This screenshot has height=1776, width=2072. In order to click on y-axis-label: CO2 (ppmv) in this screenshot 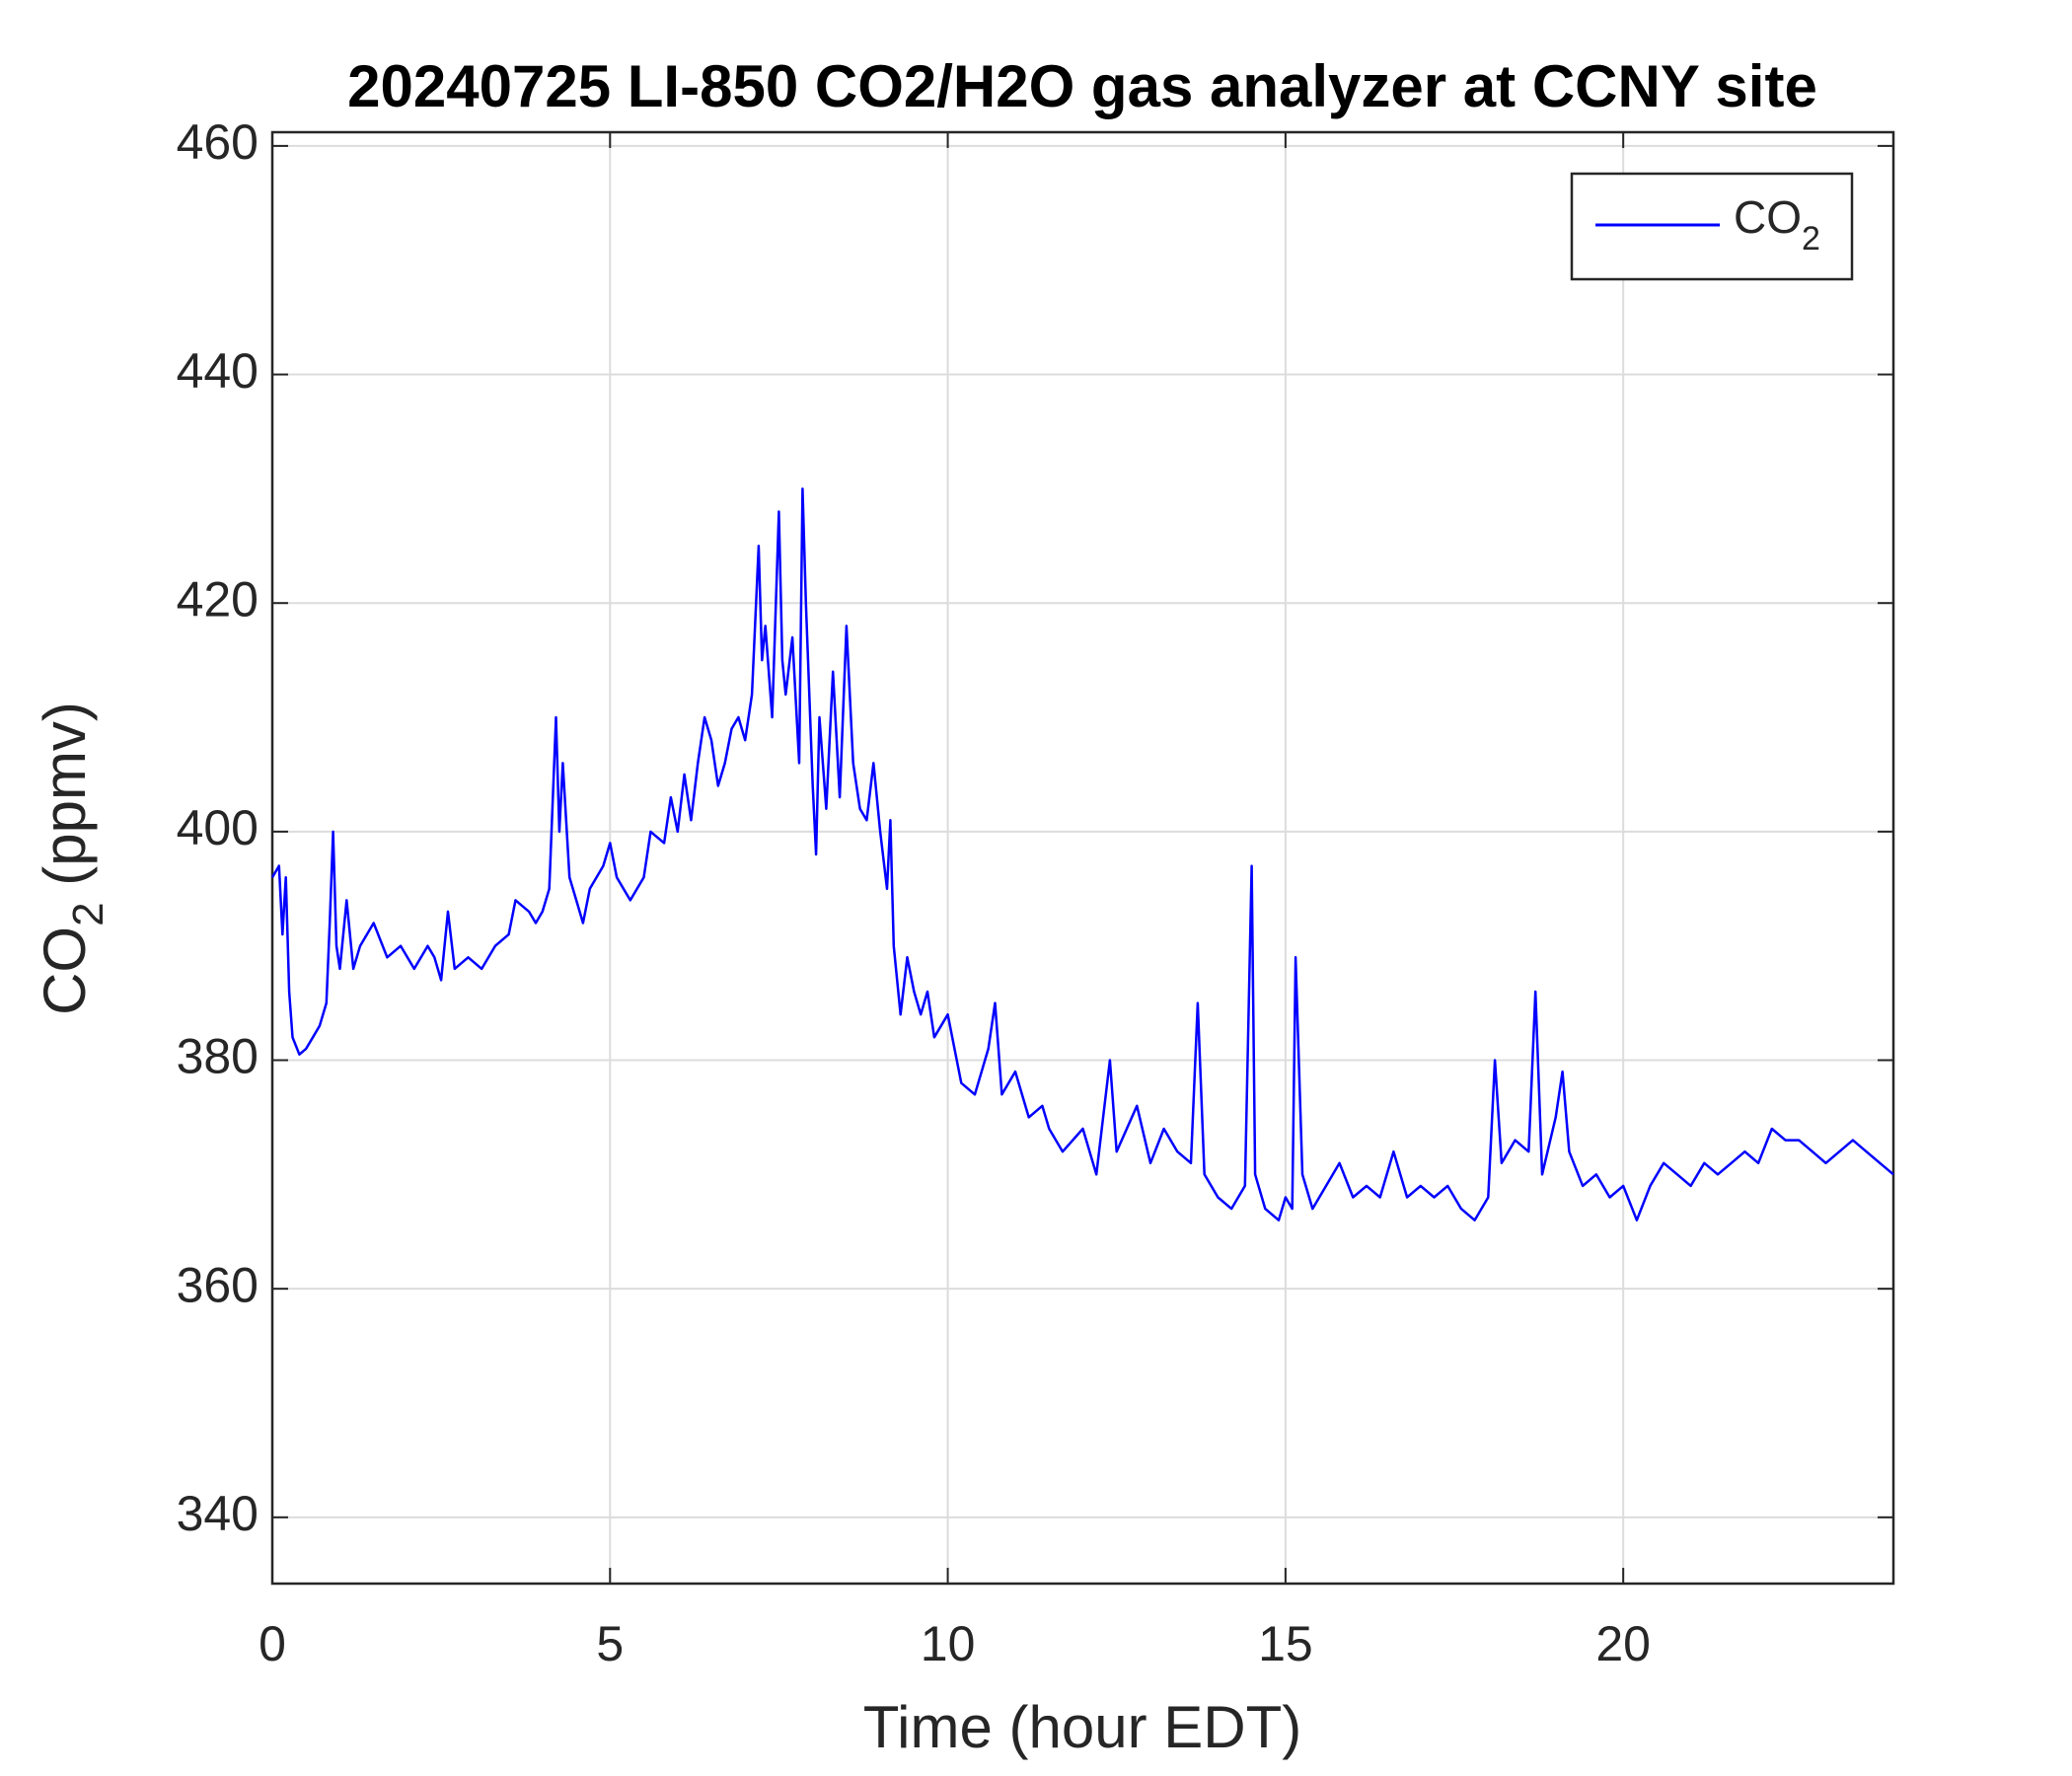, I will do `click(72, 859)`.